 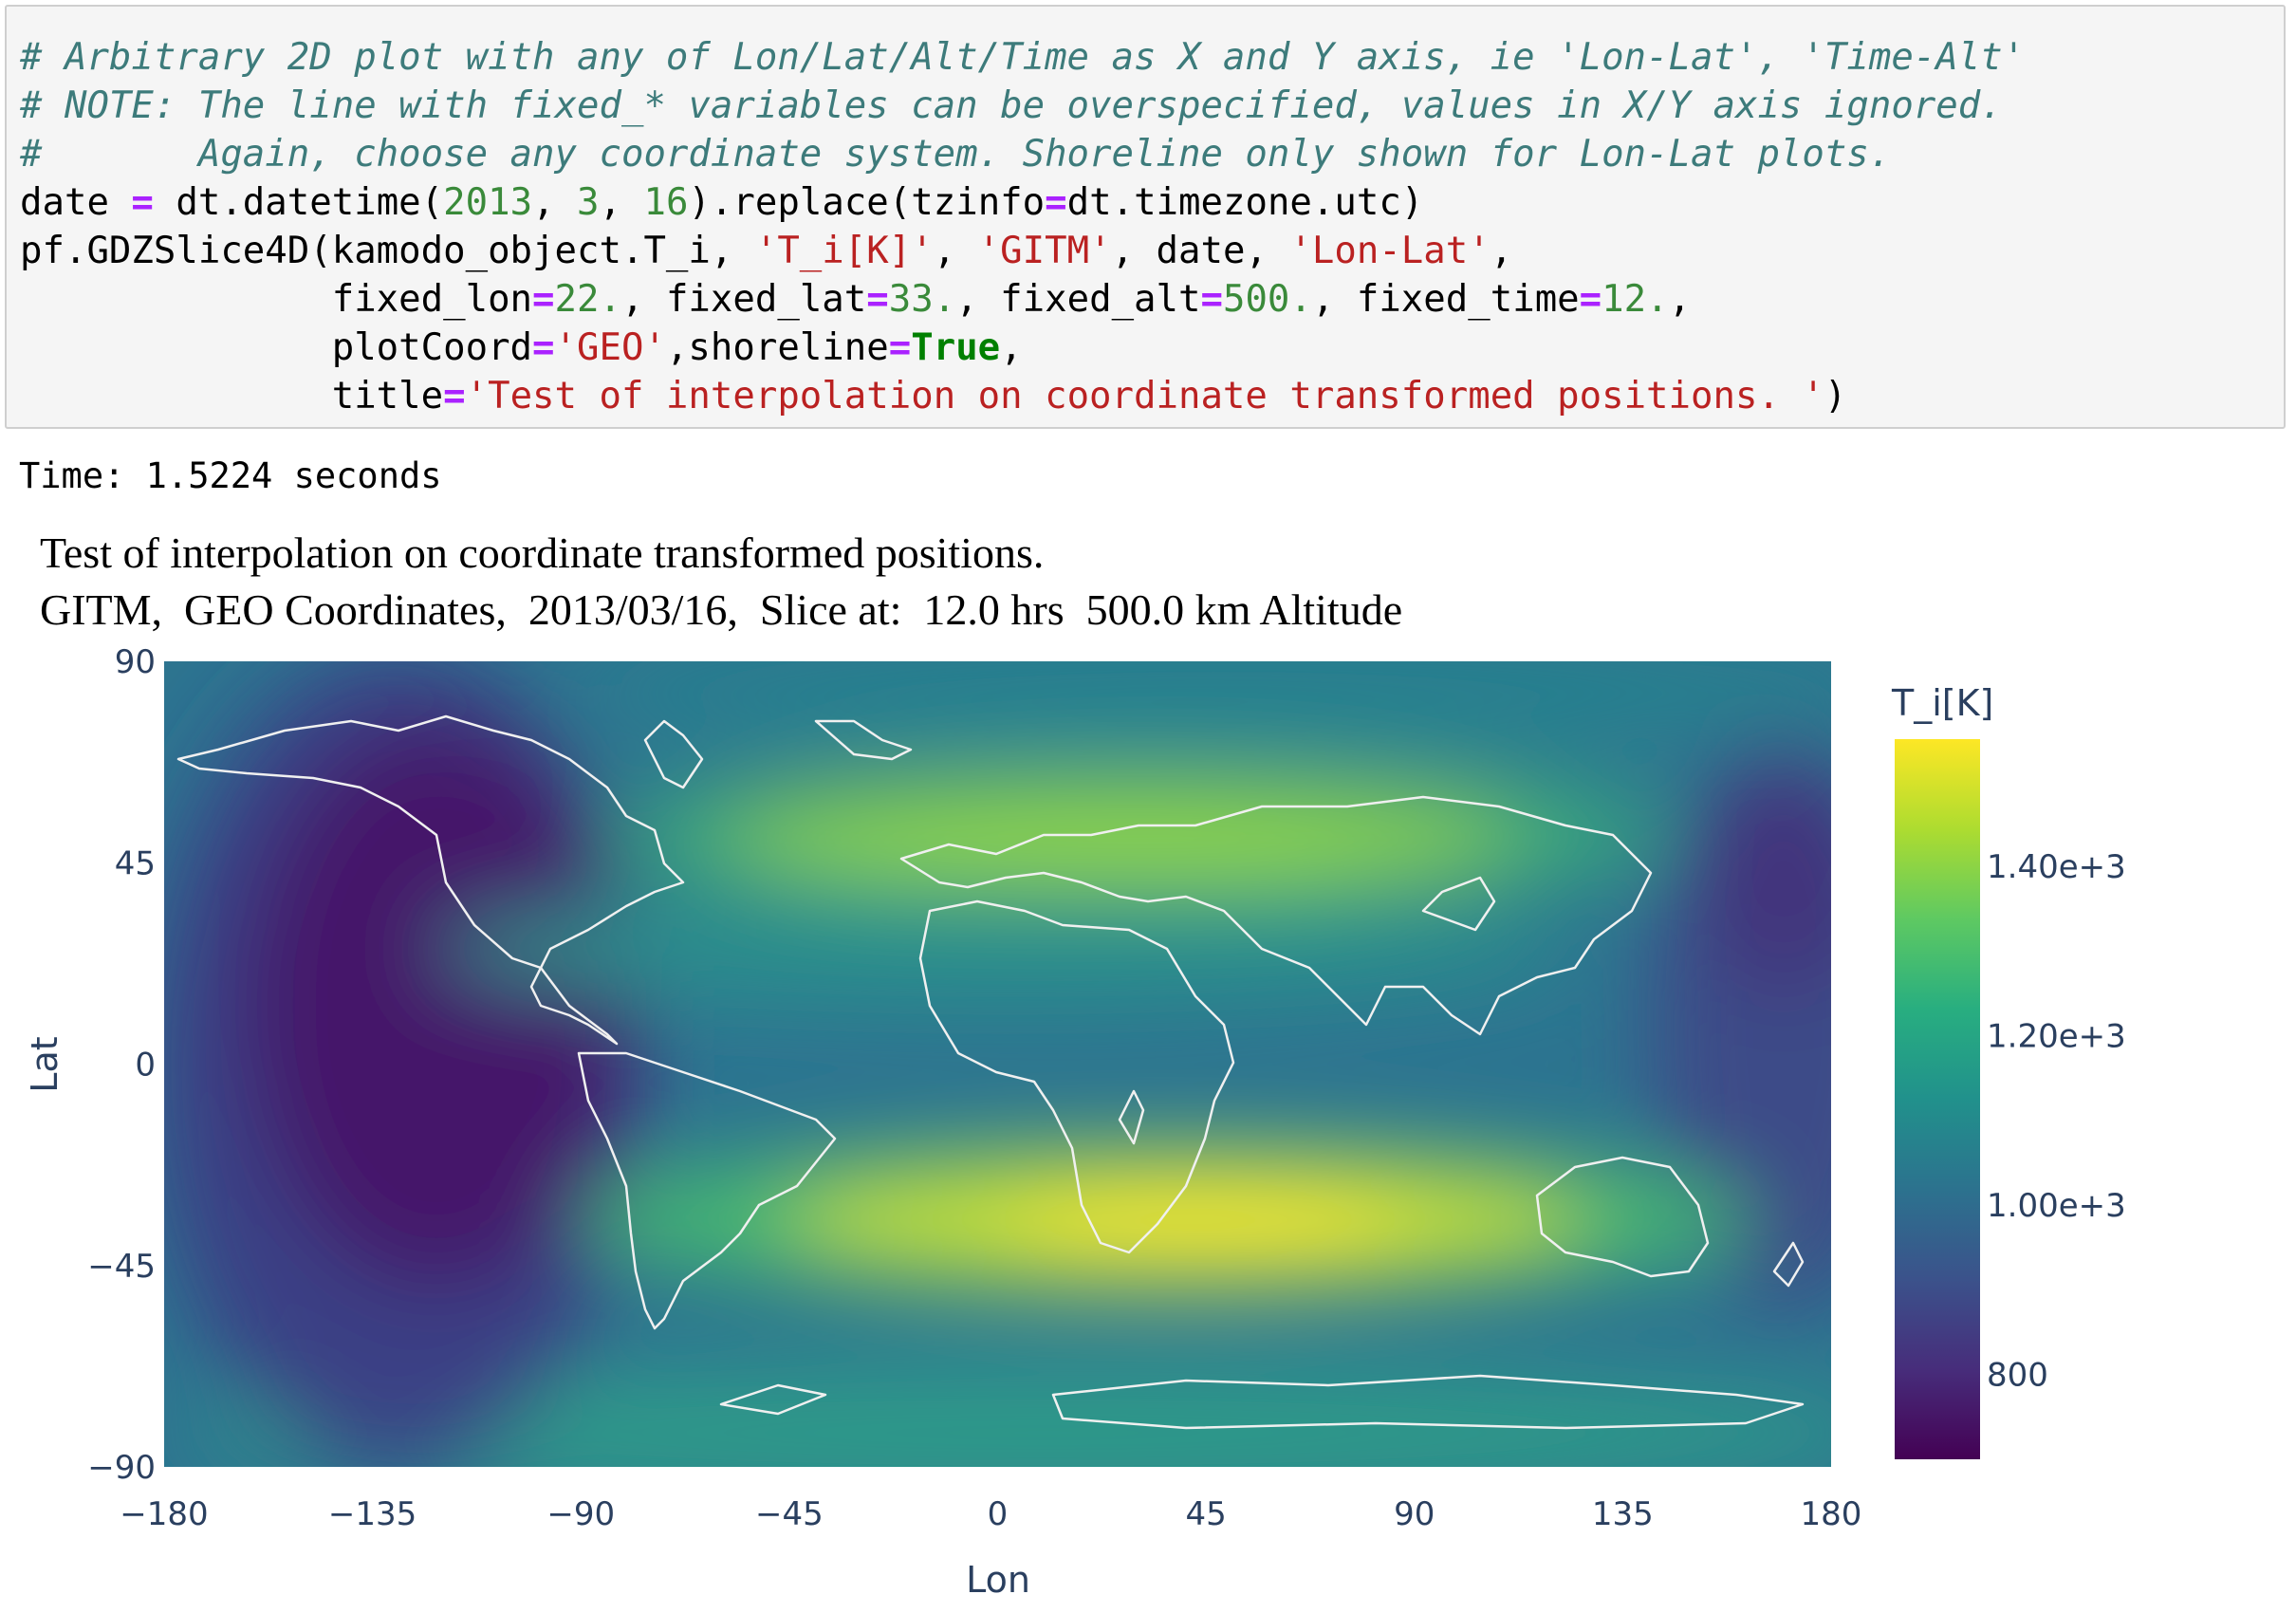 I want to click on y-tick-label: −45, so click(x=121, y=1267).